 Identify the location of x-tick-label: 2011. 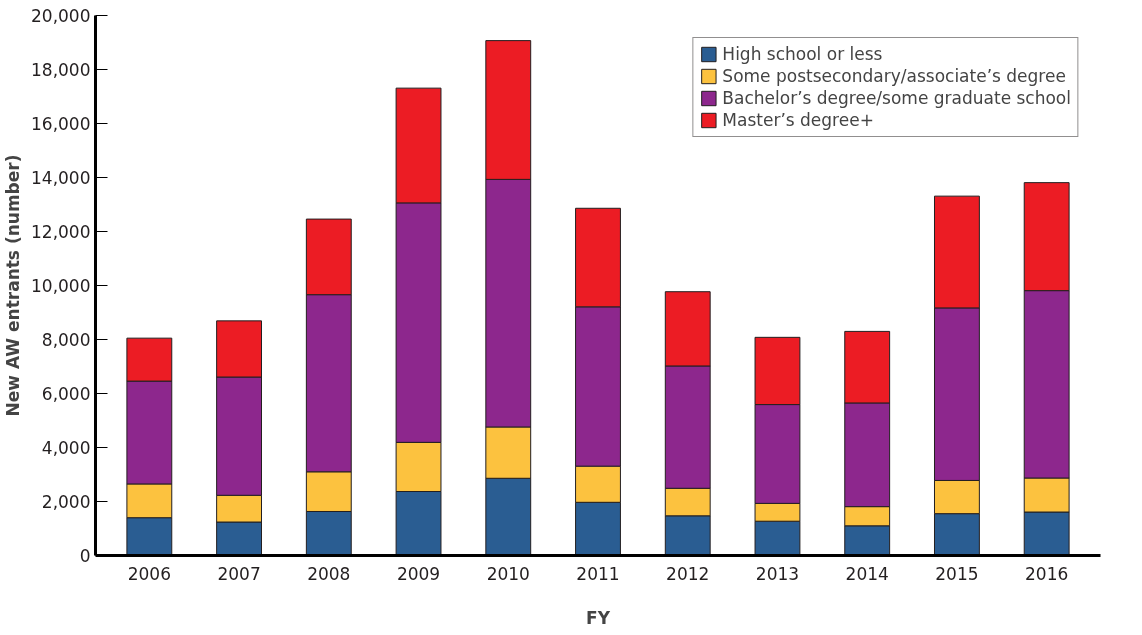
(598, 573).